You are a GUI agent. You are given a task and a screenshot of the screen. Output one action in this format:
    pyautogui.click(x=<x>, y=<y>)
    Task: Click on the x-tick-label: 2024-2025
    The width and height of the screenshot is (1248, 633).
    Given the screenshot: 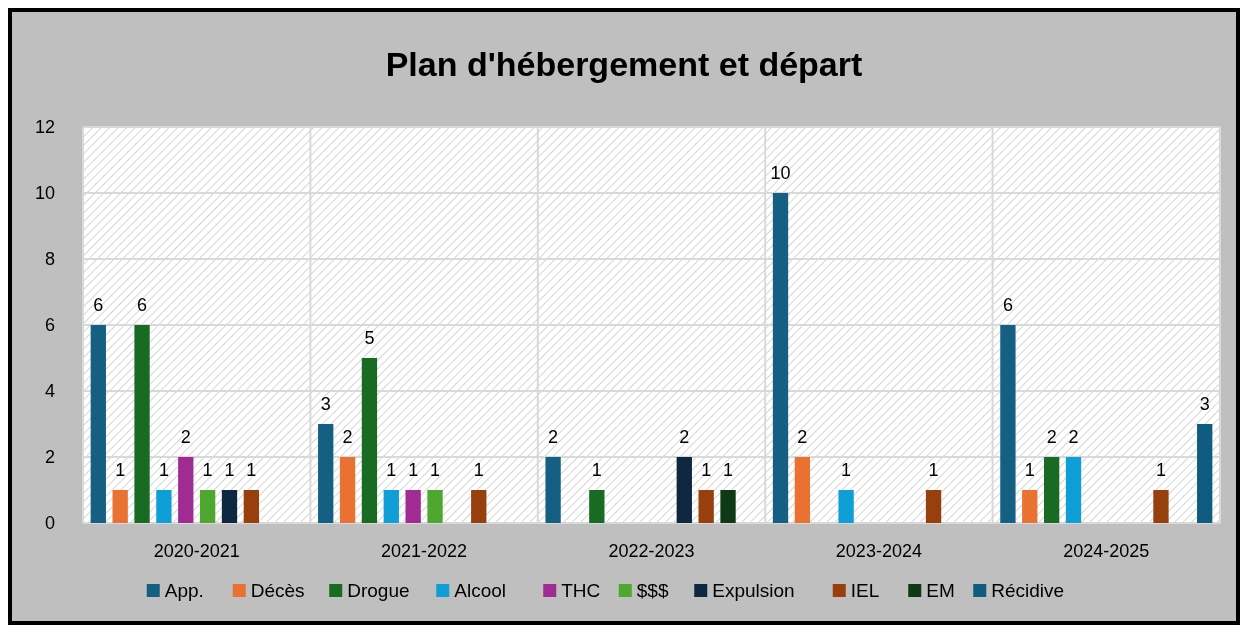 What is the action you would take?
    pyautogui.click(x=1106, y=551)
    